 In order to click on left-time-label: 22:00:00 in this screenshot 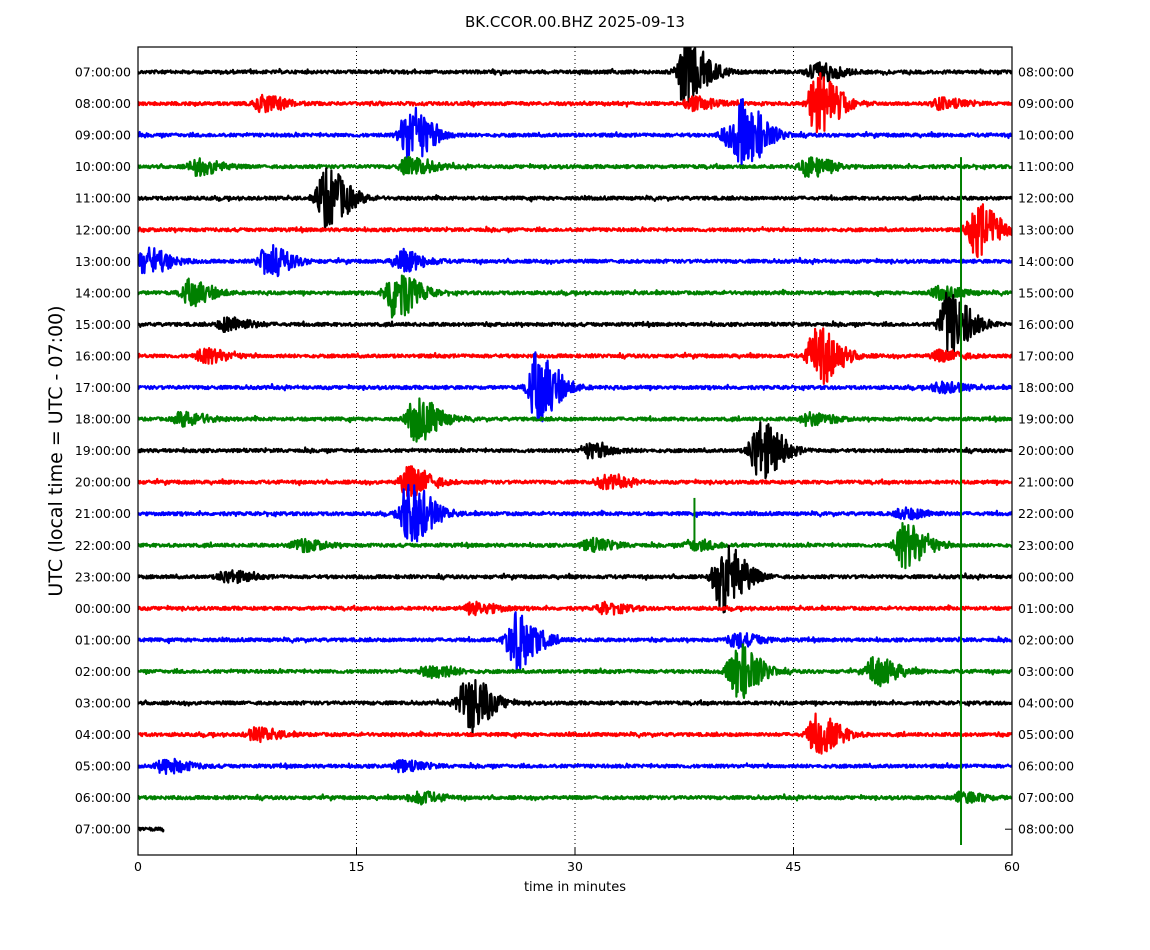, I will do `click(103, 545)`.